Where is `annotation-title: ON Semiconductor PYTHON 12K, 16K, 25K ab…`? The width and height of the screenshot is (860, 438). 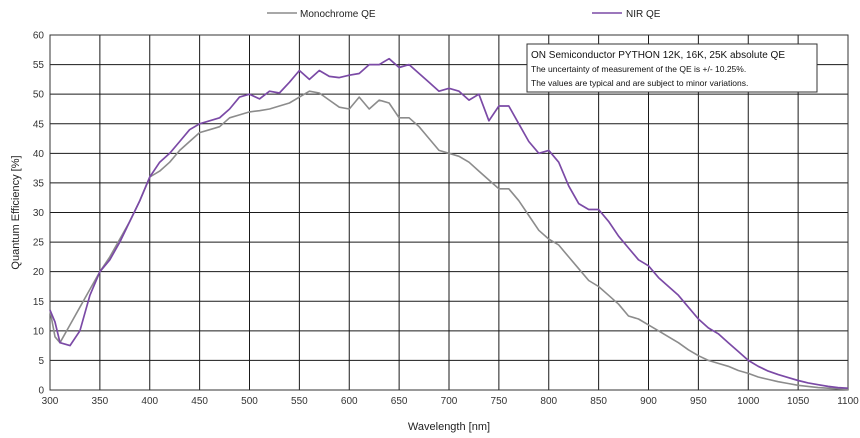
annotation-title: ON Semiconductor PYTHON 12K, 16K, 25K ab… is located at coordinates (658, 55).